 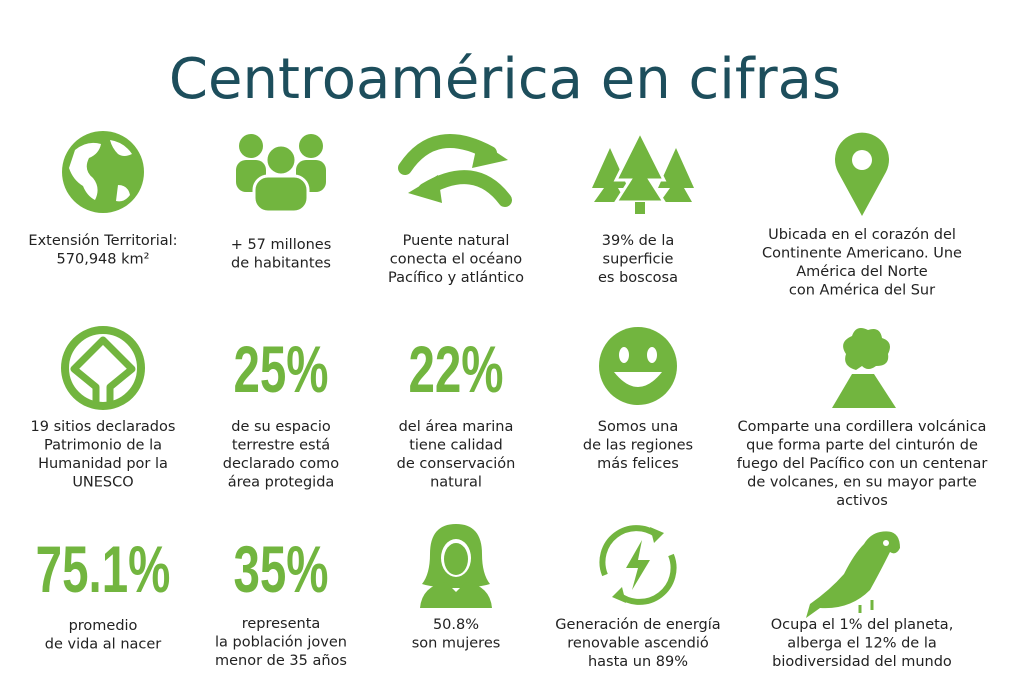 I want to click on volcano-icon, so click(x=864, y=368).